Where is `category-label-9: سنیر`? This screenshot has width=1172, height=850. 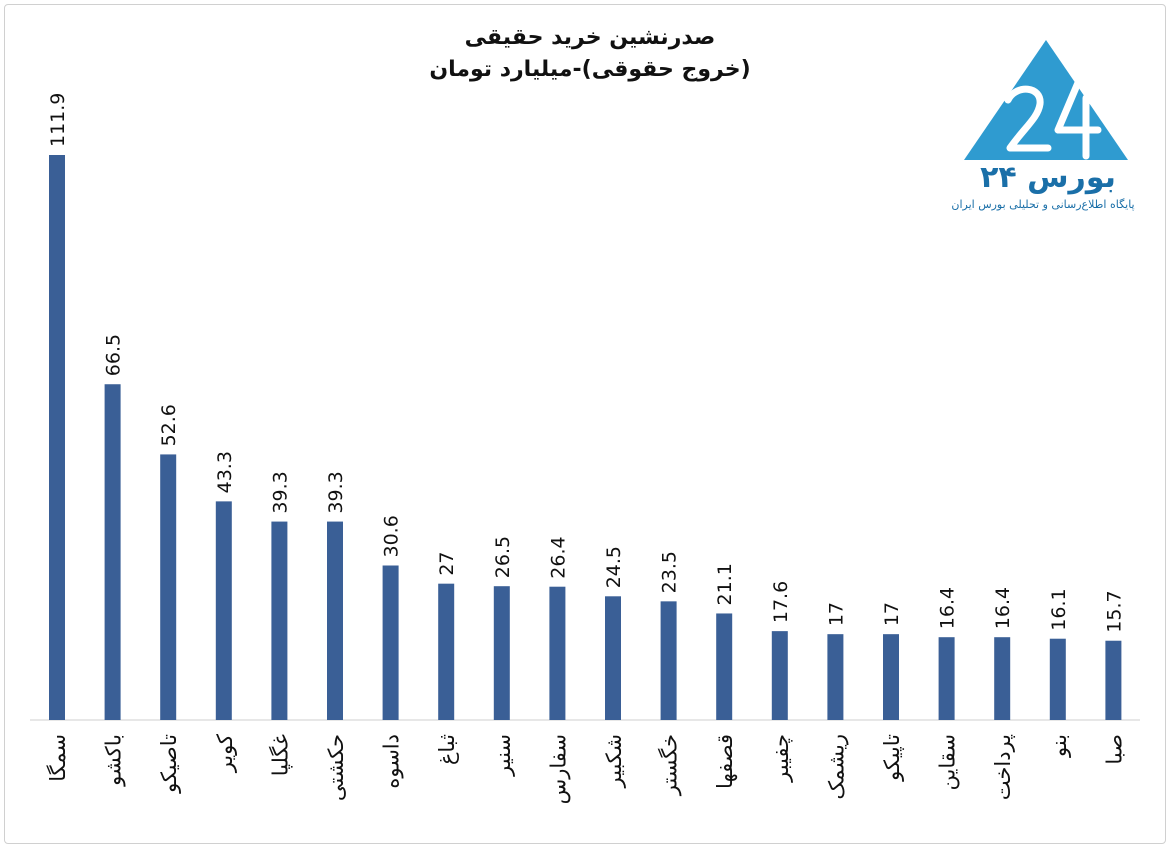
category-label-9: سنیر is located at coordinates (503, 755).